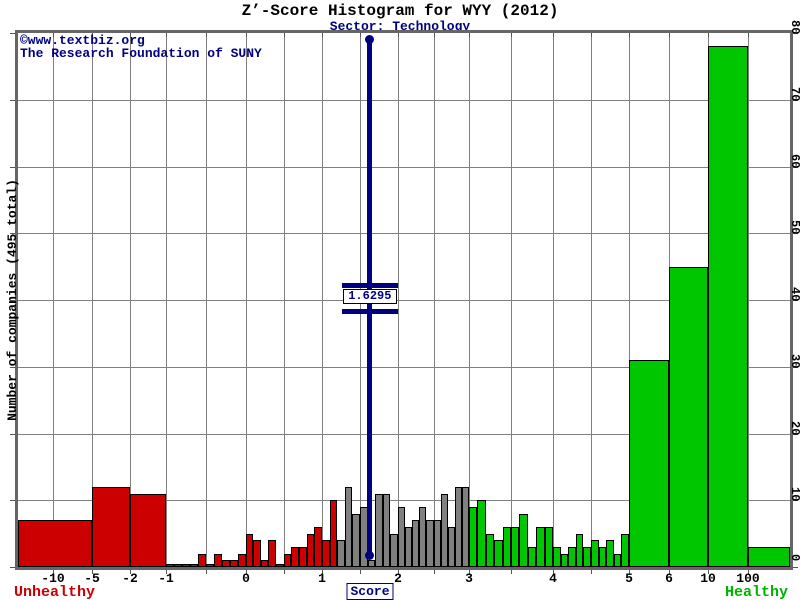 The height and width of the screenshot is (600, 800). What do you see at coordinates (794, 27) in the screenshot?
I see `y-tick-label: 80` at bounding box center [794, 27].